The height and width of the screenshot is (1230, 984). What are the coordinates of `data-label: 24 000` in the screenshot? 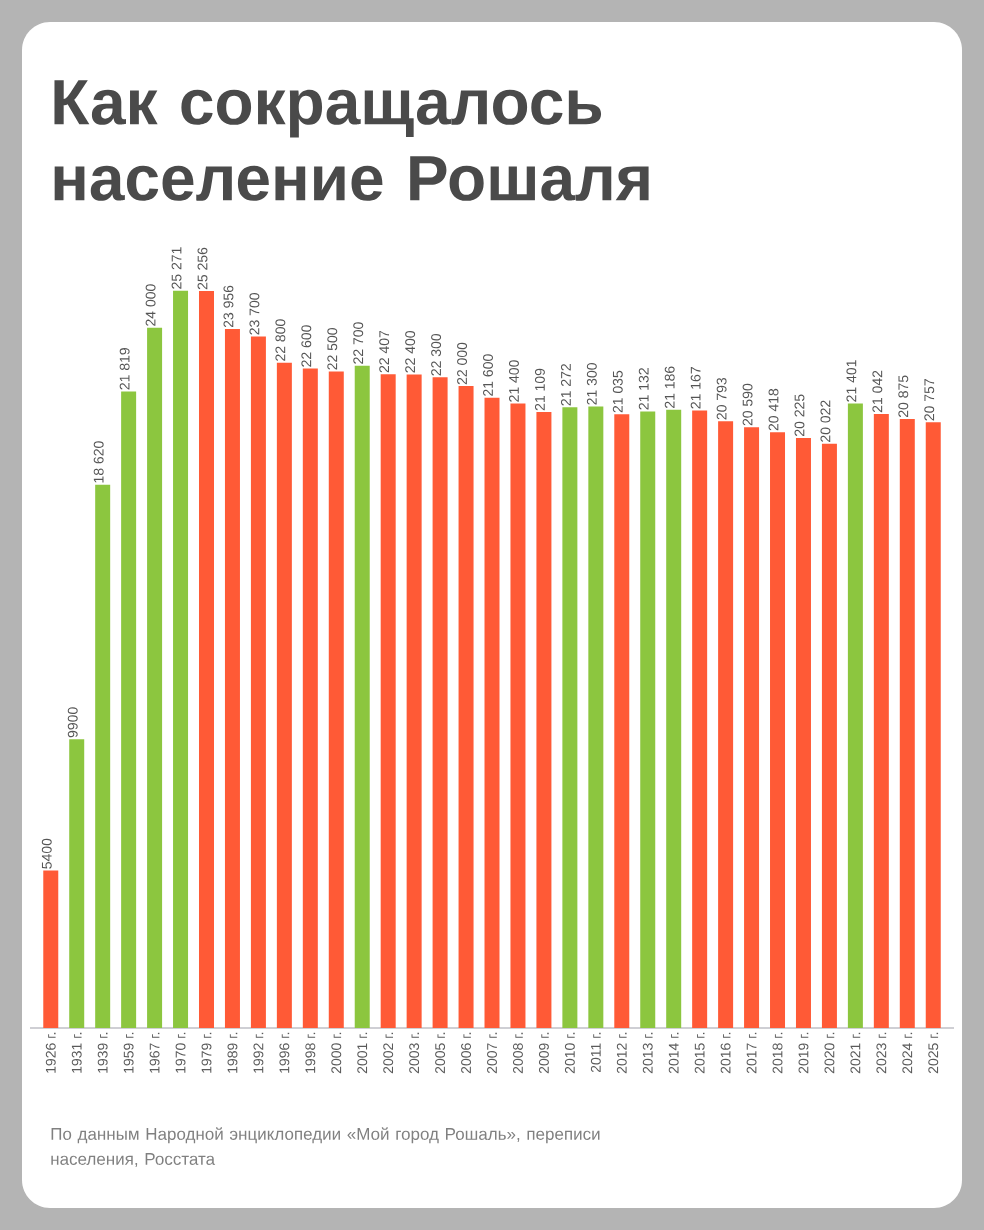 It's located at (150, 305).